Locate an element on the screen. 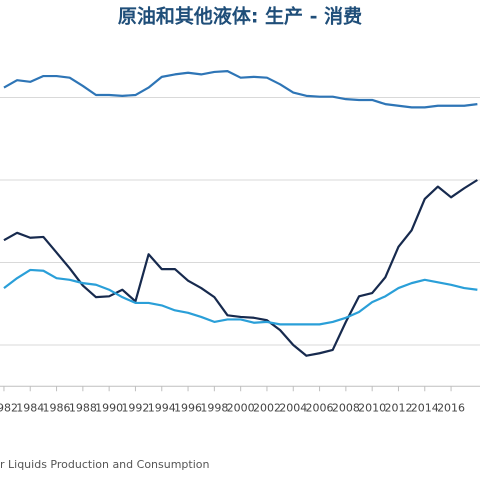  x-tick-label: 2010 is located at coordinates (372, 407).